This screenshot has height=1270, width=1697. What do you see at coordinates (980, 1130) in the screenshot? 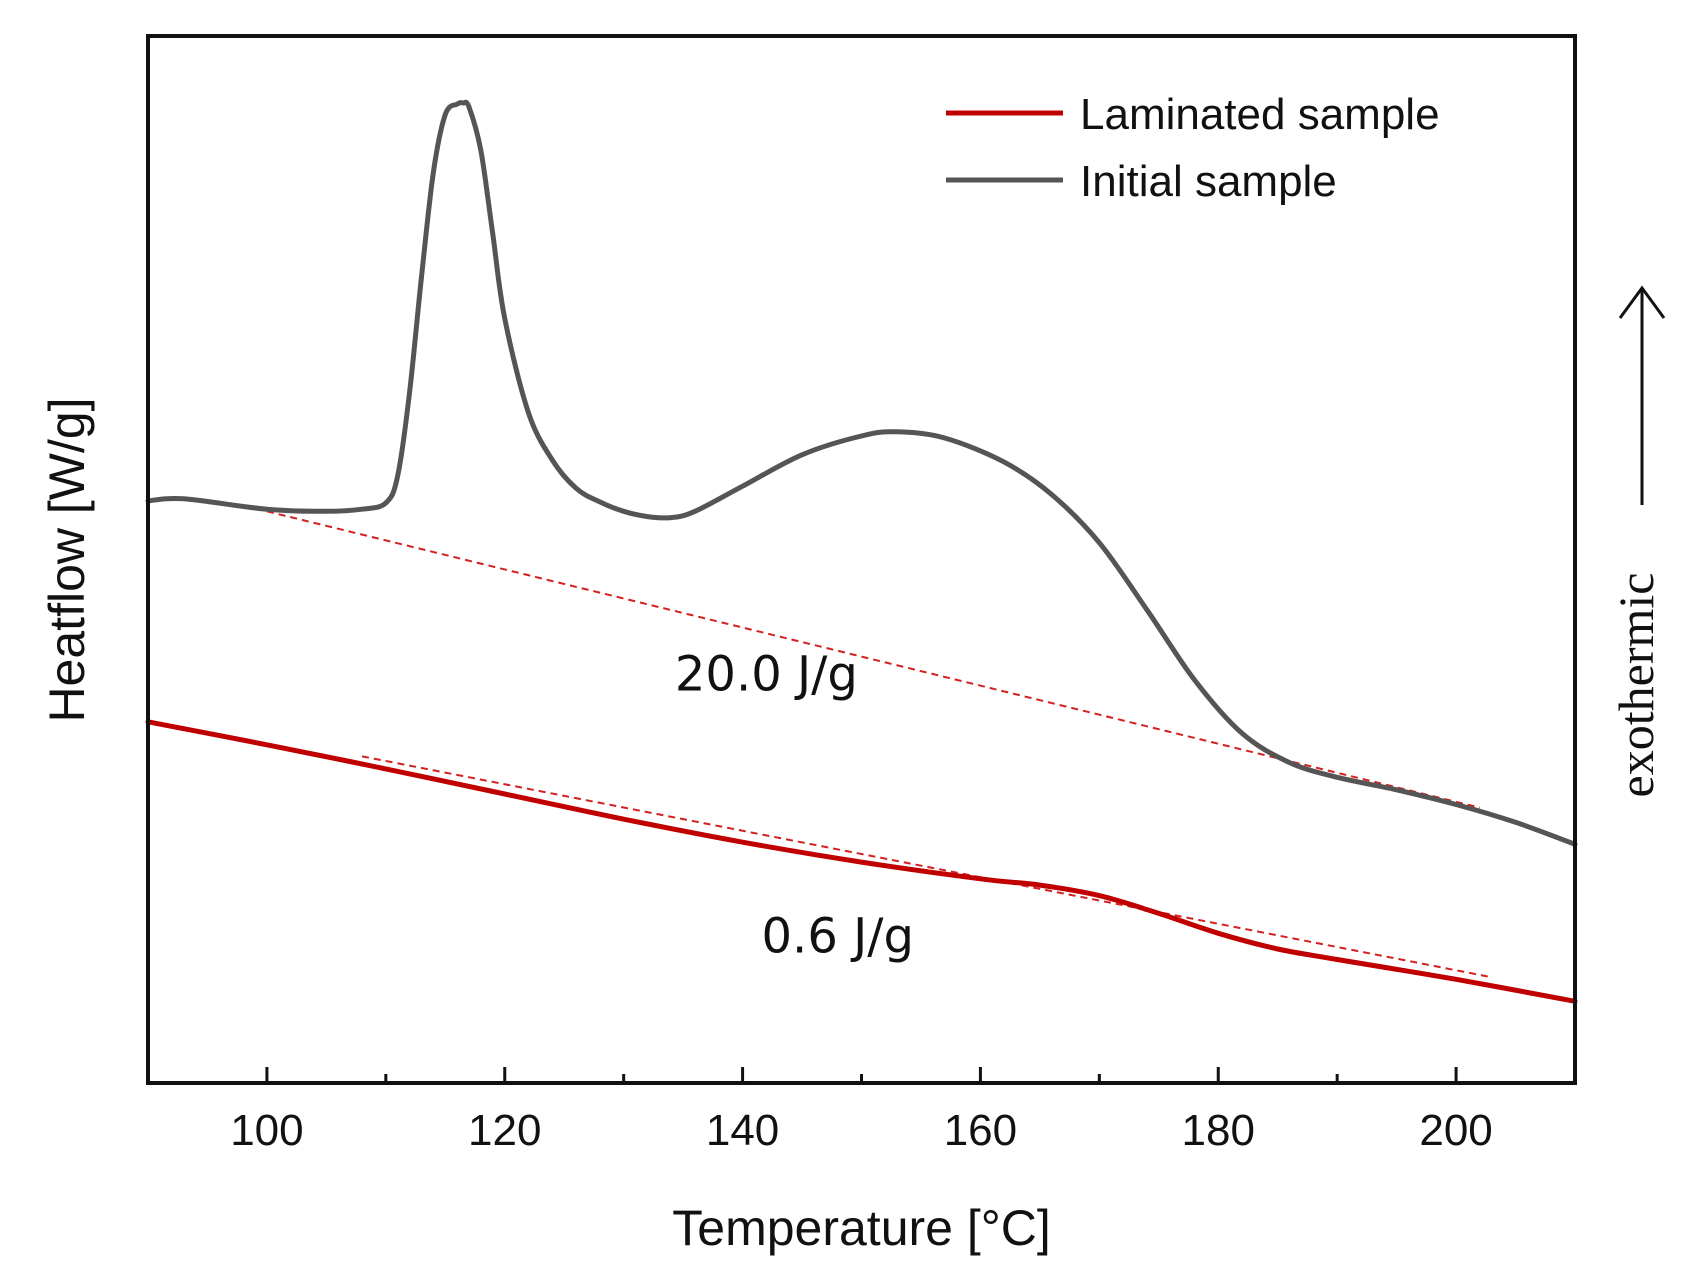
I see `x-tick-label: 160` at bounding box center [980, 1130].